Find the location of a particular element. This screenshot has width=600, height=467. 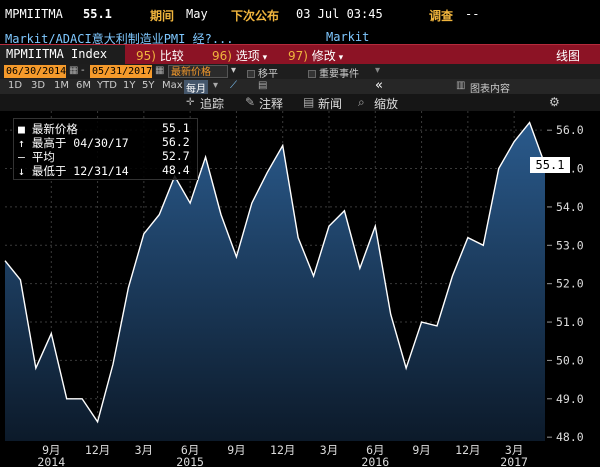

pencil-icon: ✎ is located at coordinates (250, 102).